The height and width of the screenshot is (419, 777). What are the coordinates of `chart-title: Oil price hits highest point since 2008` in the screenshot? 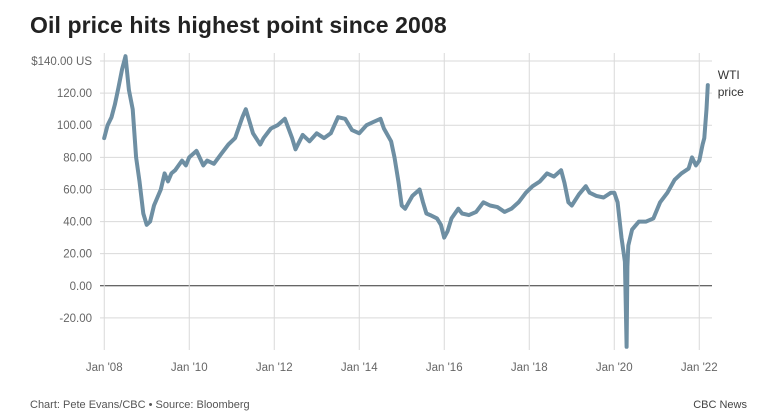 It's located at (238, 25).